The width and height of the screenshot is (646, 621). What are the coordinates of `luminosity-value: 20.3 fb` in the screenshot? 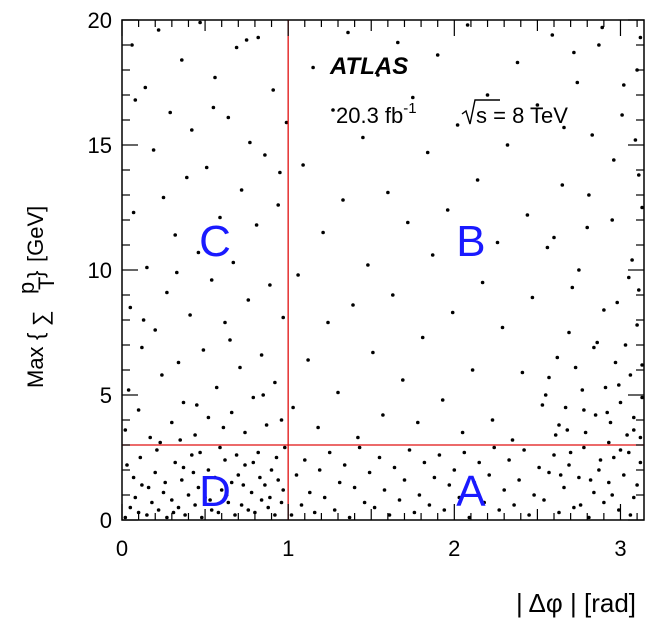 It's located at (369, 115).